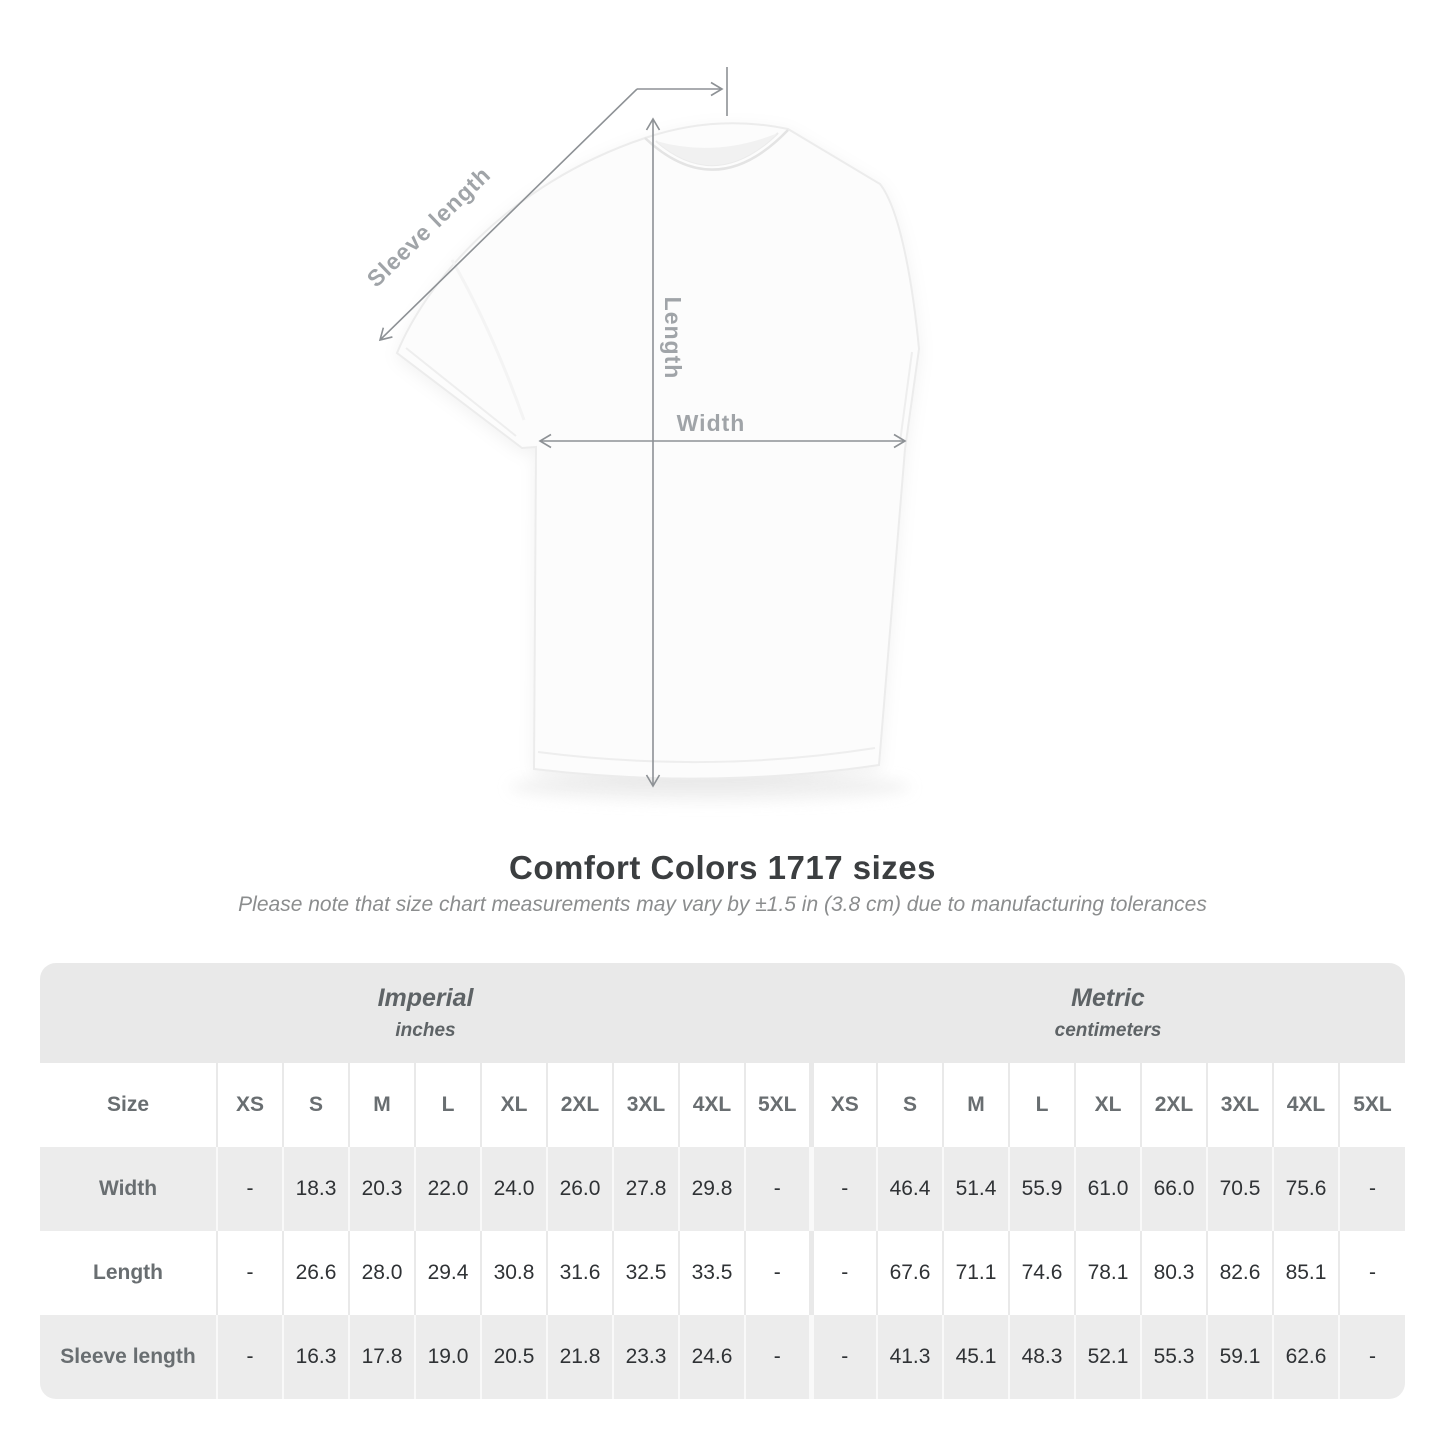  What do you see at coordinates (1041, 1357) in the screenshot?
I see `cell-sleeve-length-metric-l: 48.3` at bounding box center [1041, 1357].